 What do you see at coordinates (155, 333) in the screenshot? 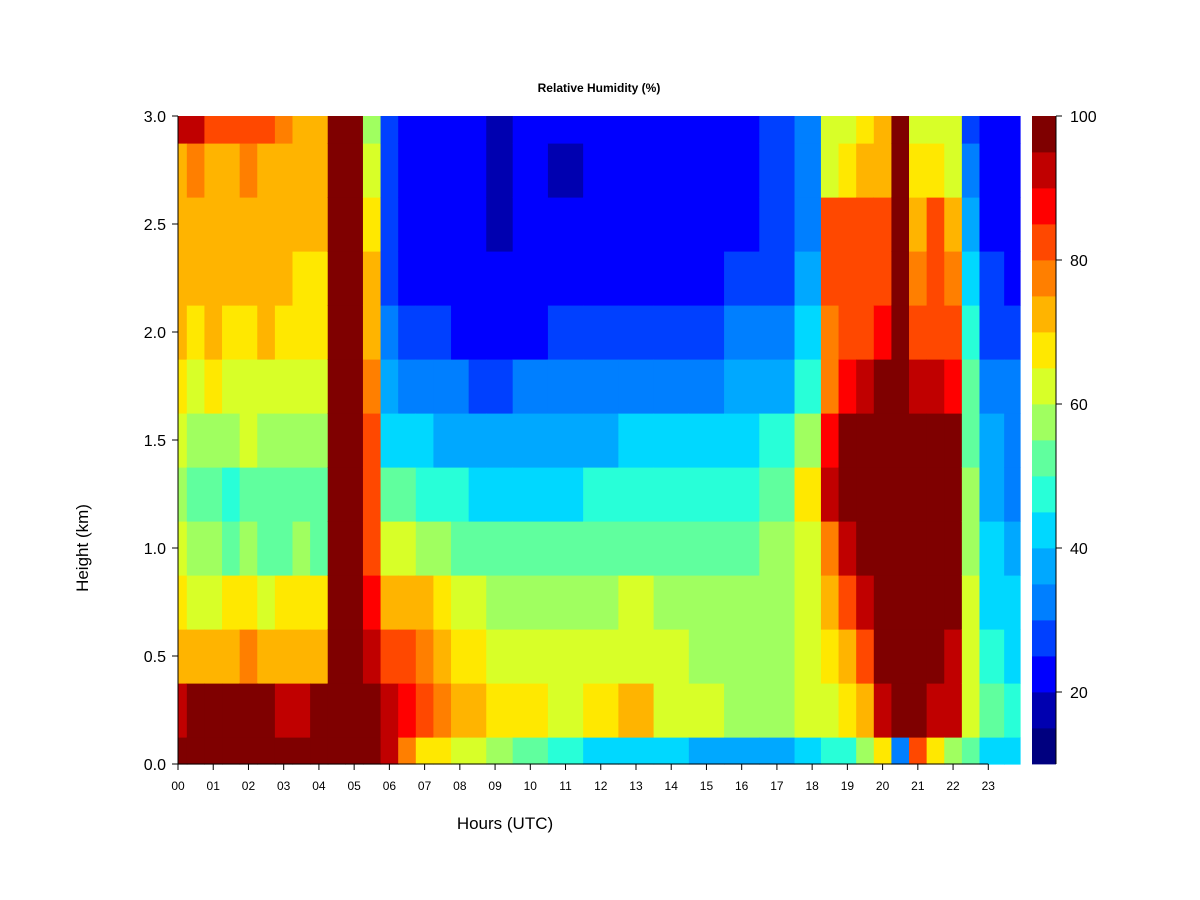
I see `y-tick-label: 2.0` at bounding box center [155, 333].